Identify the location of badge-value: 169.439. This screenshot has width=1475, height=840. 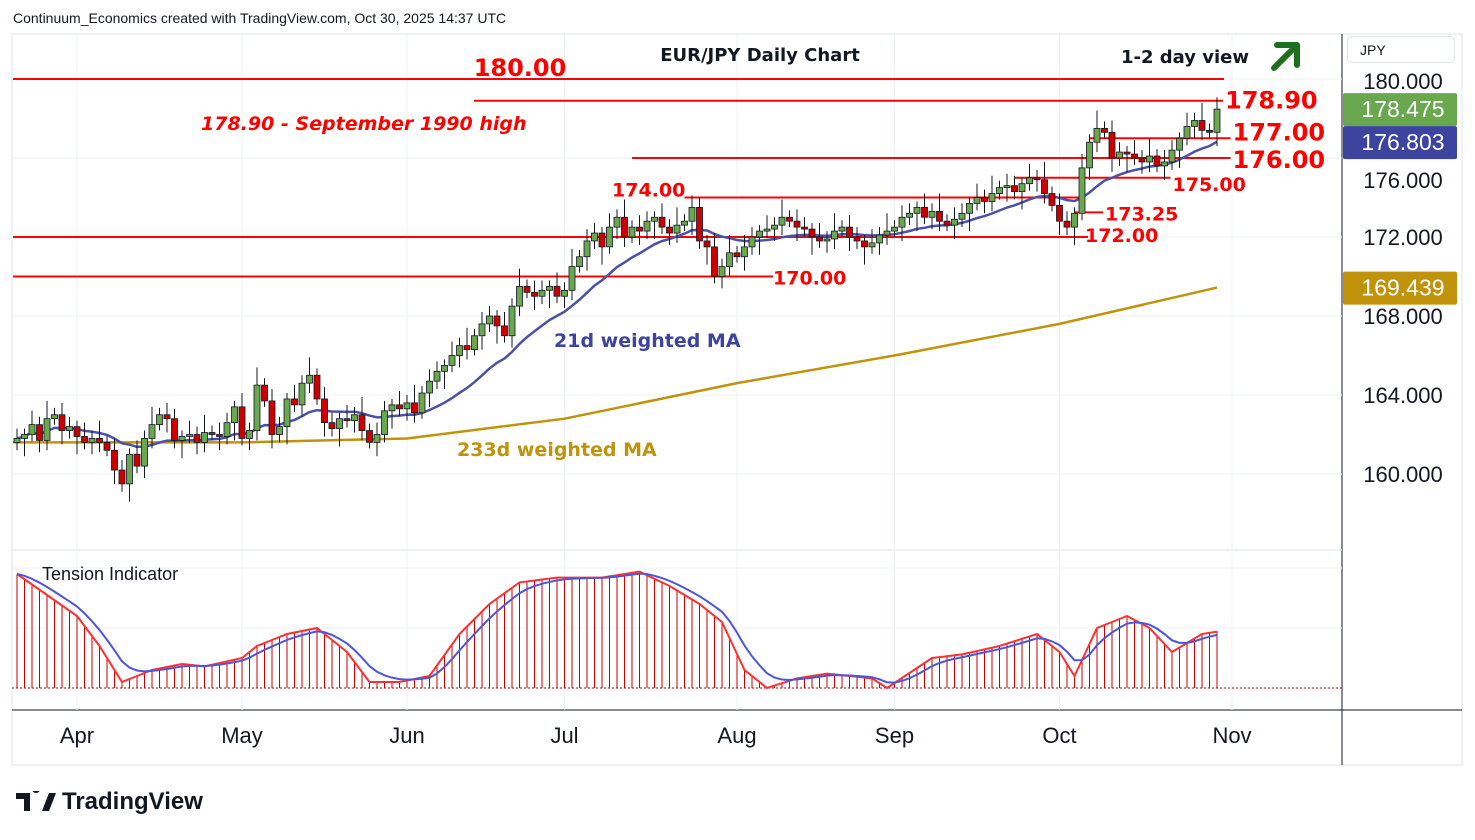
(1402, 288).